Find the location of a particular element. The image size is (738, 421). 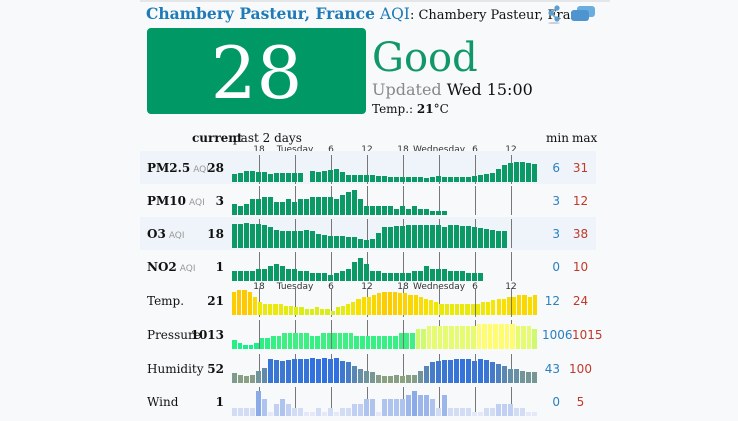

city-link: Chambery Pasteur, France is located at coordinates (260, 13).